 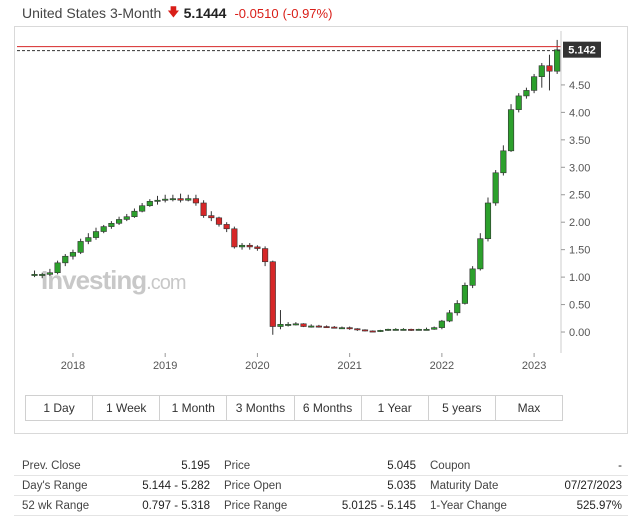 I want to click on tab-1-year: 1 Year, so click(x=395, y=408).